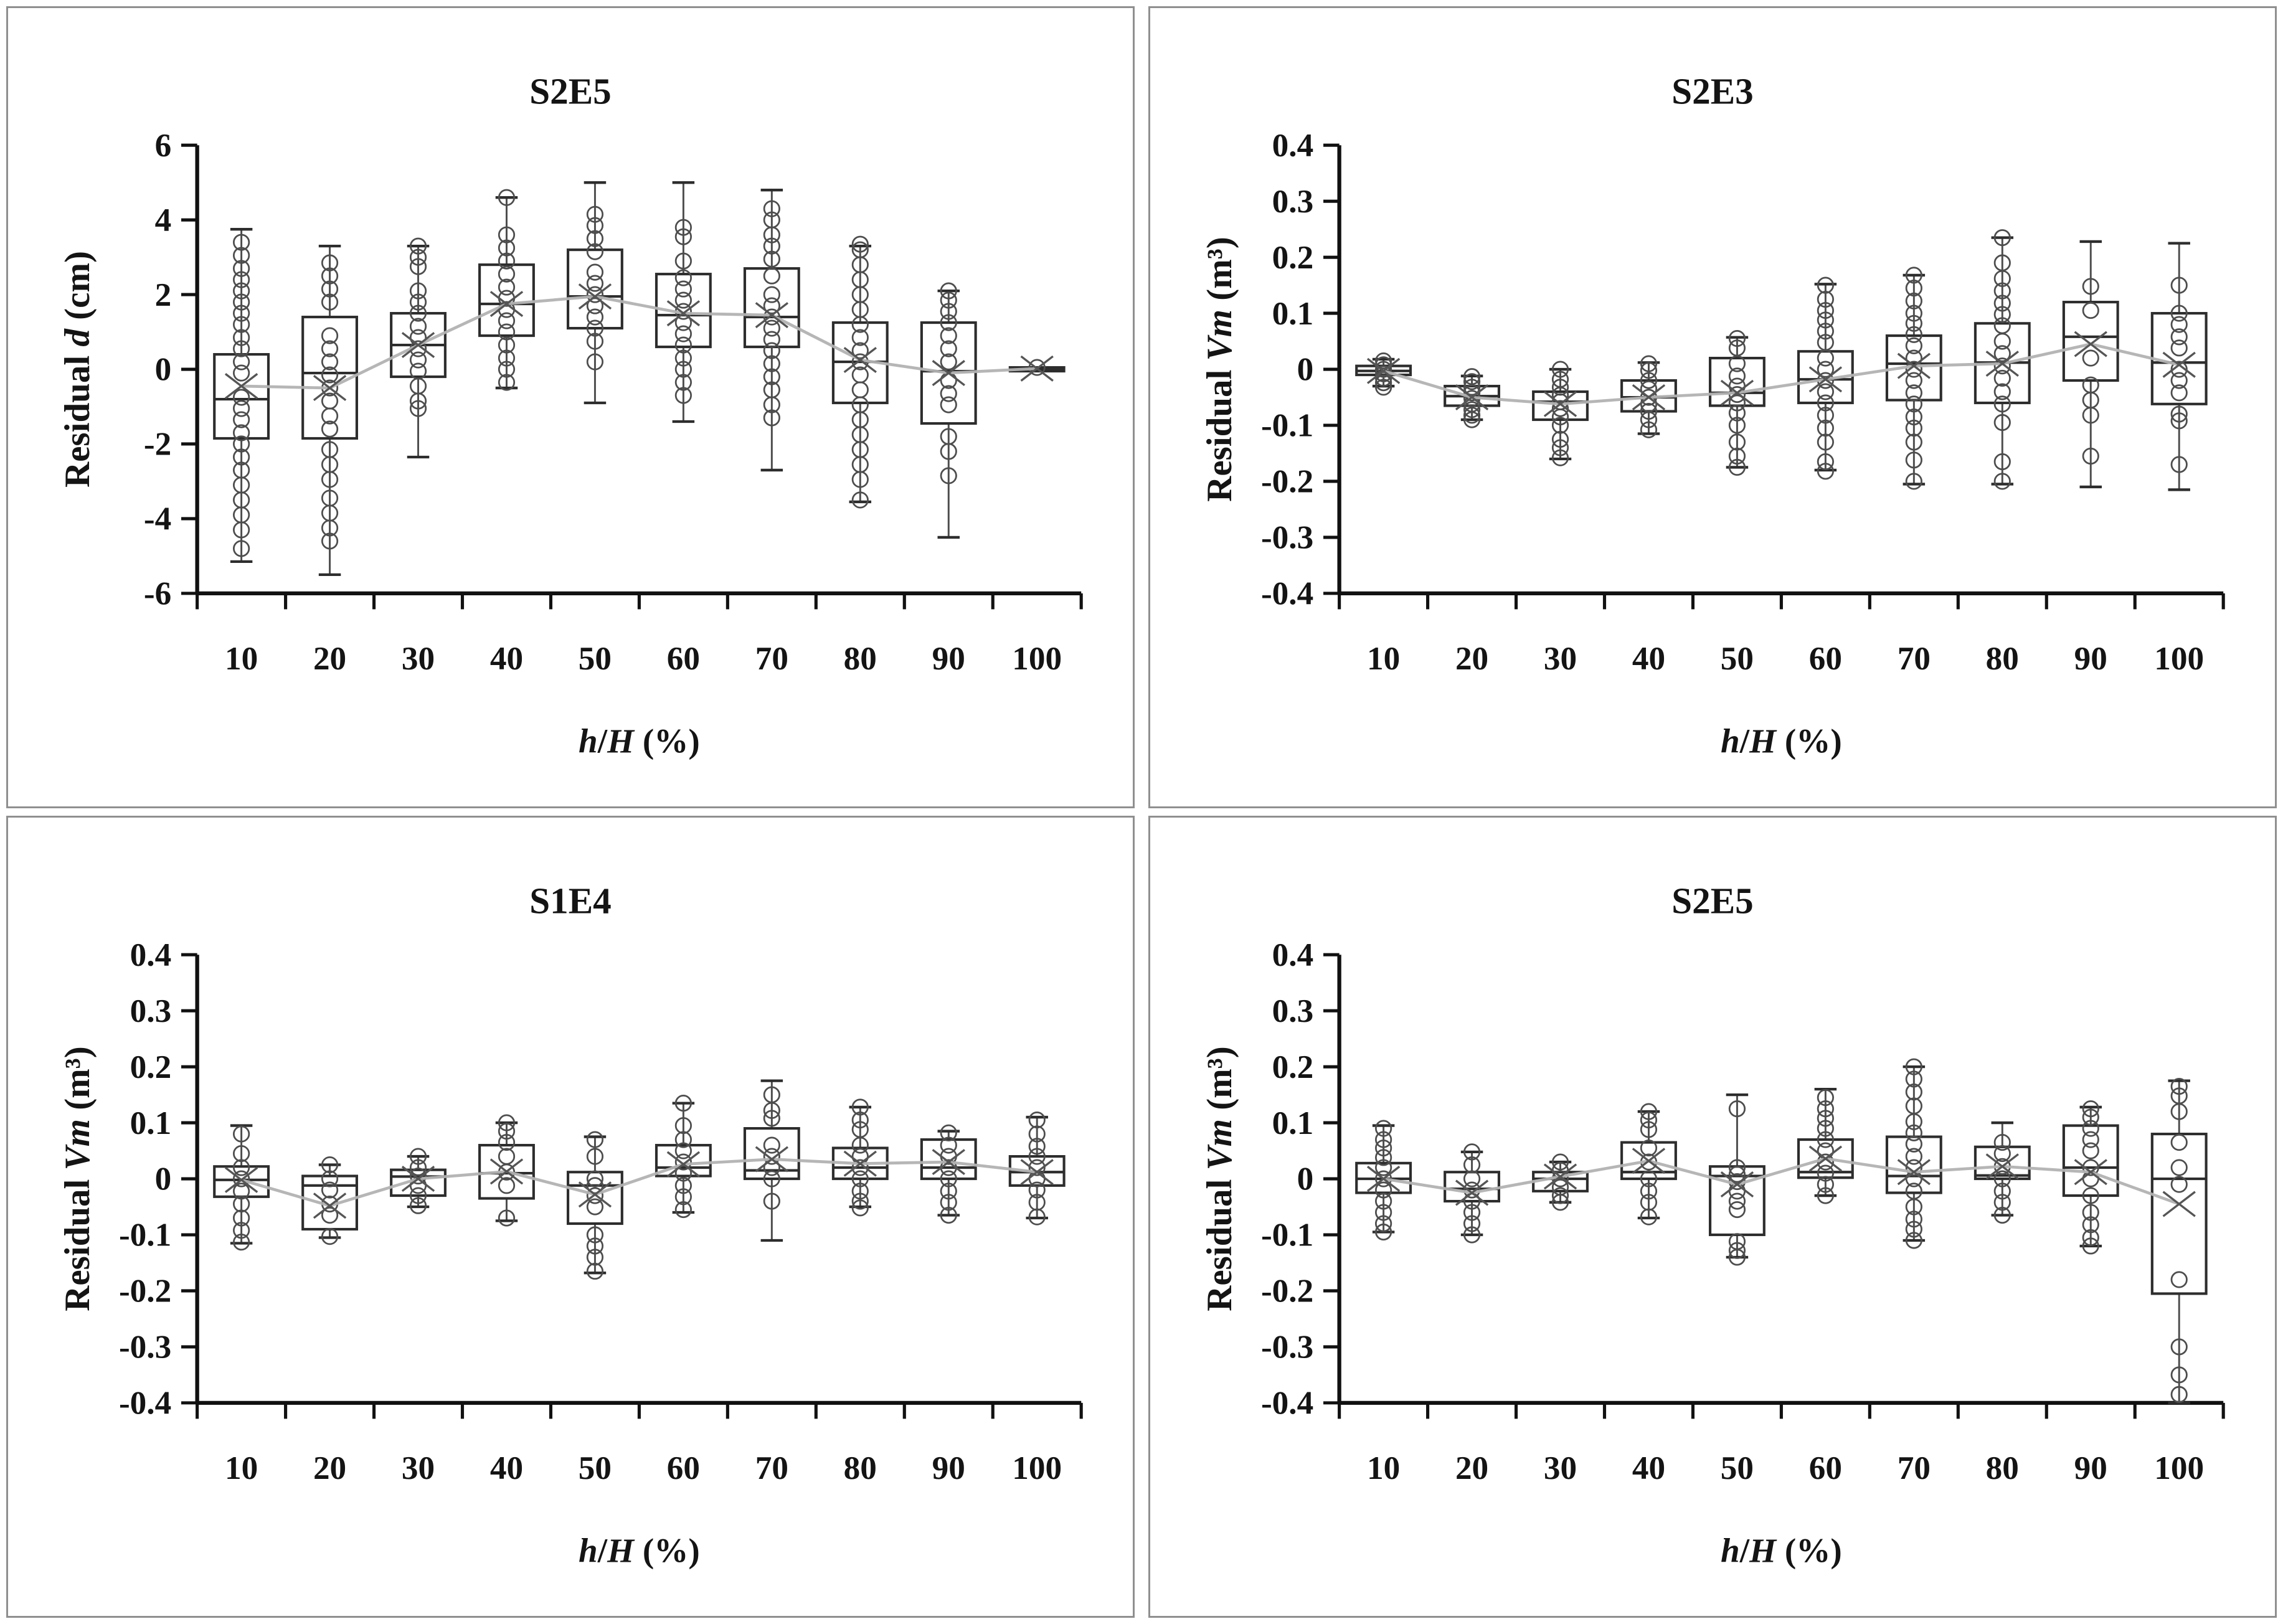 Image resolution: width=2283 pixels, height=1624 pixels. What do you see at coordinates (163, 295) in the screenshot?
I see `y-tick-label: 2` at bounding box center [163, 295].